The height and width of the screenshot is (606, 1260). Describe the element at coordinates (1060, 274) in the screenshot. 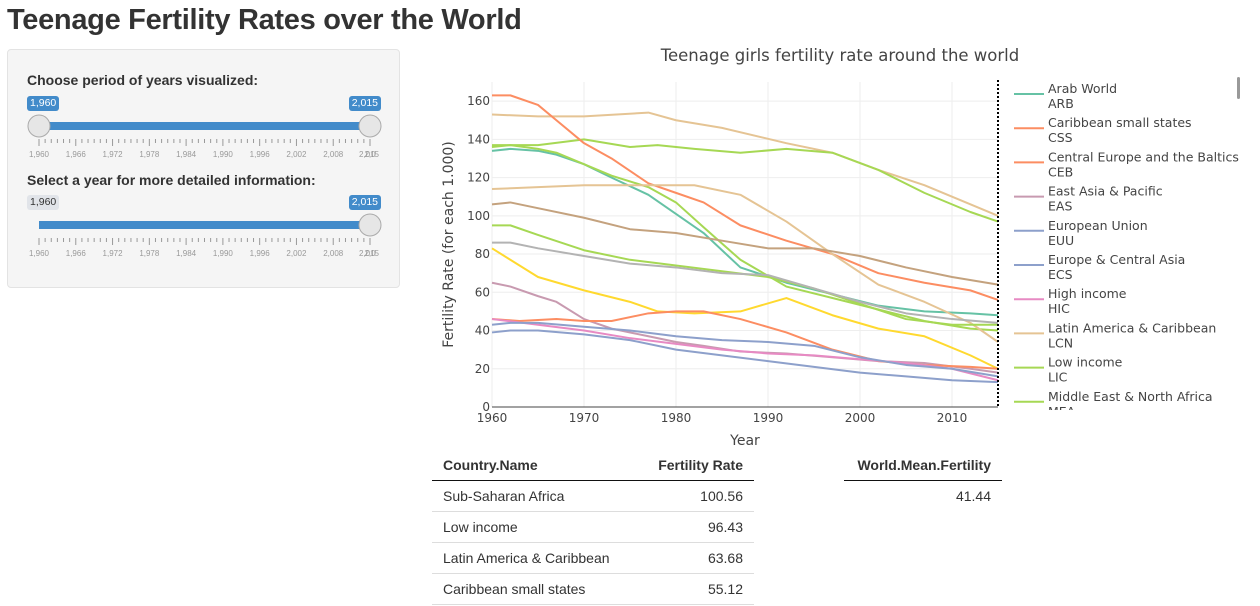

I see `legend-code: ECS` at that location.